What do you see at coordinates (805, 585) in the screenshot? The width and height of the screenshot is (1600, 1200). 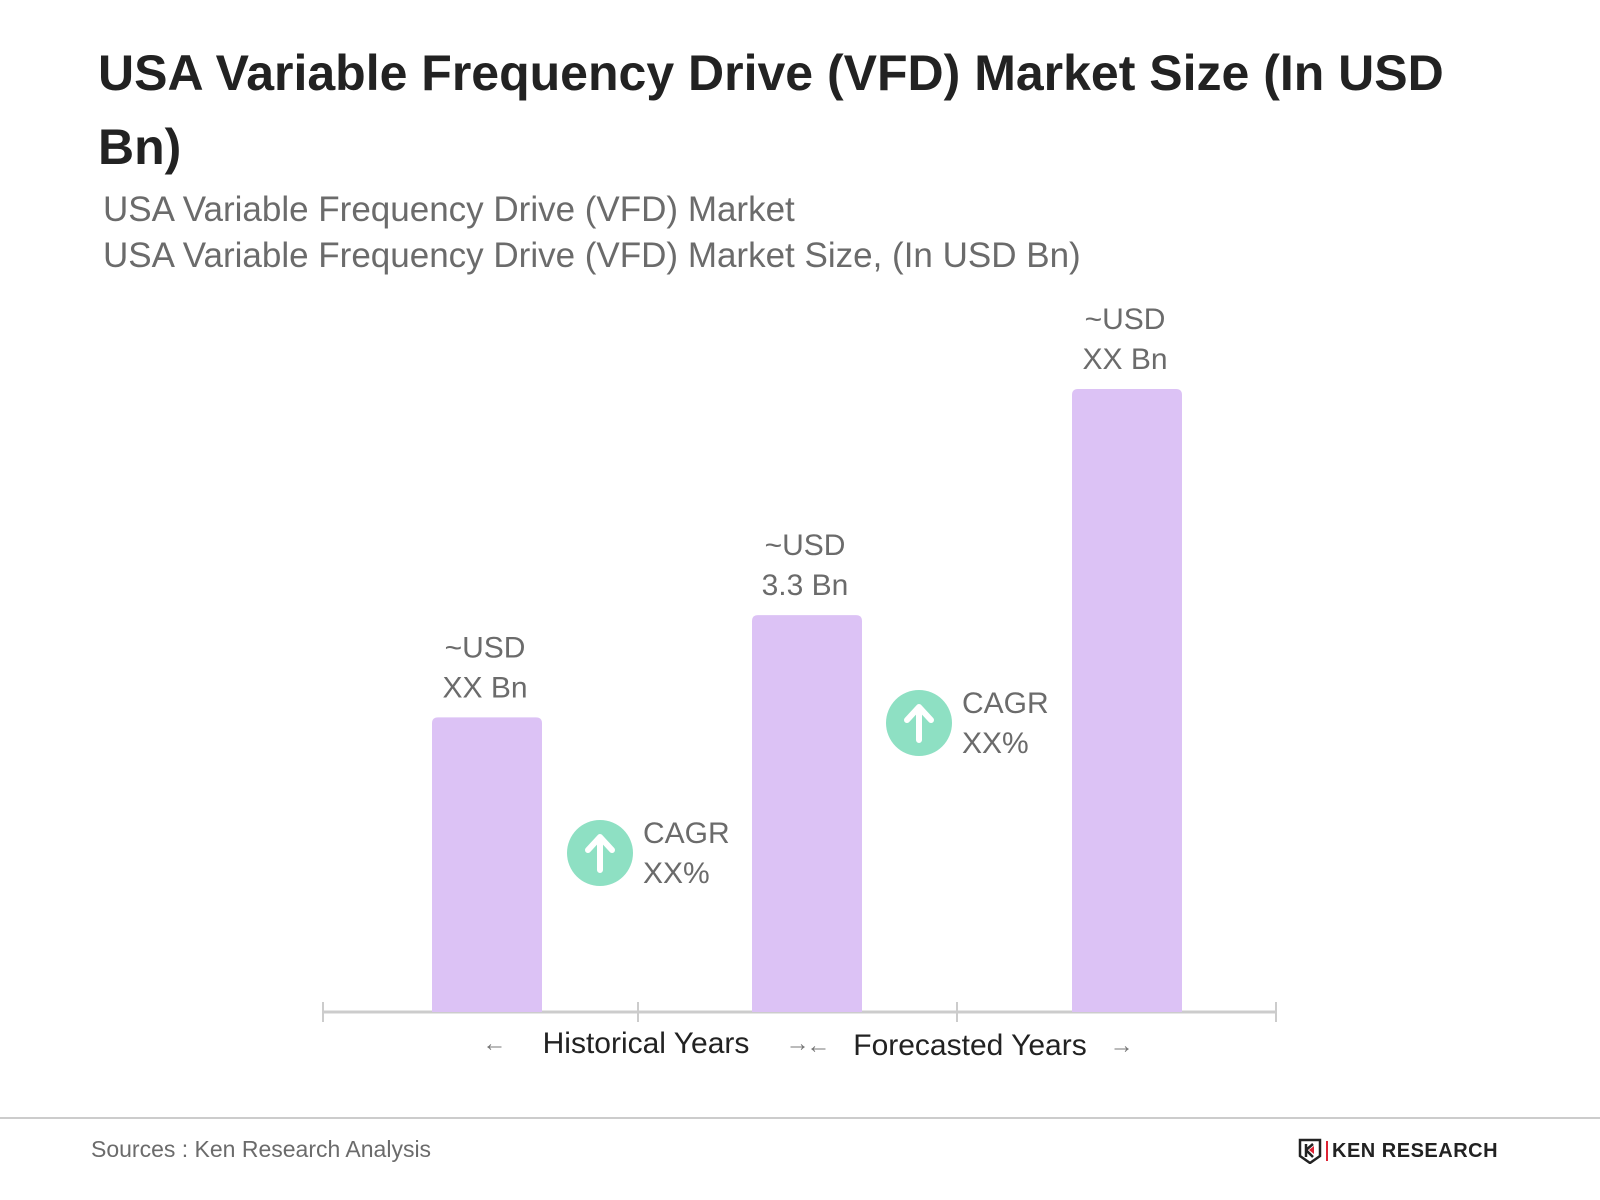 I see `data-label: 3.3 Bn` at bounding box center [805, 585].